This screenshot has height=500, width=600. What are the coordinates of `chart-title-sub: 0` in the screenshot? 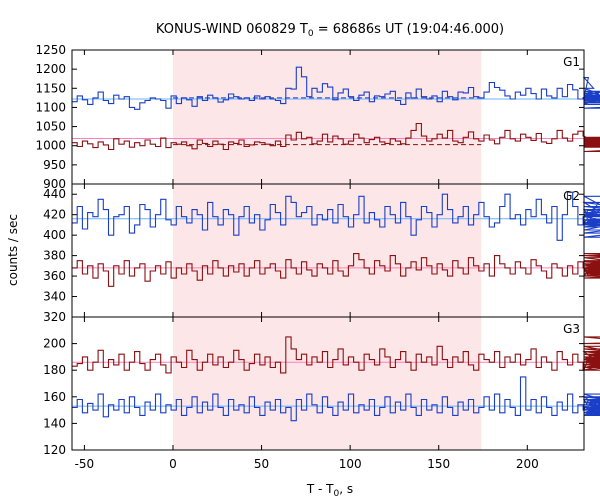 It's located at (311, 34).